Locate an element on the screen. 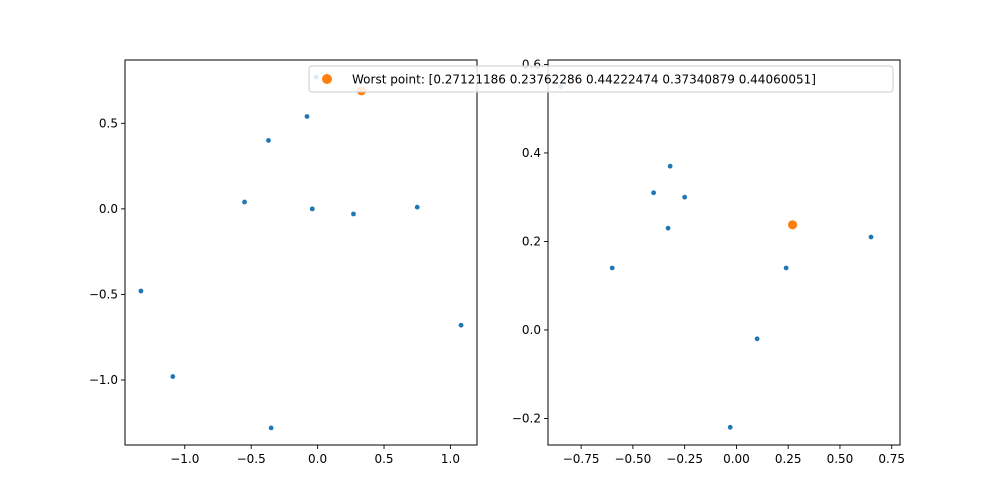 Image resolution: width=1000 pixels, height=500 pixels. right-plot-x-tick-label: −0.50 is located at coordinates (633, 459).